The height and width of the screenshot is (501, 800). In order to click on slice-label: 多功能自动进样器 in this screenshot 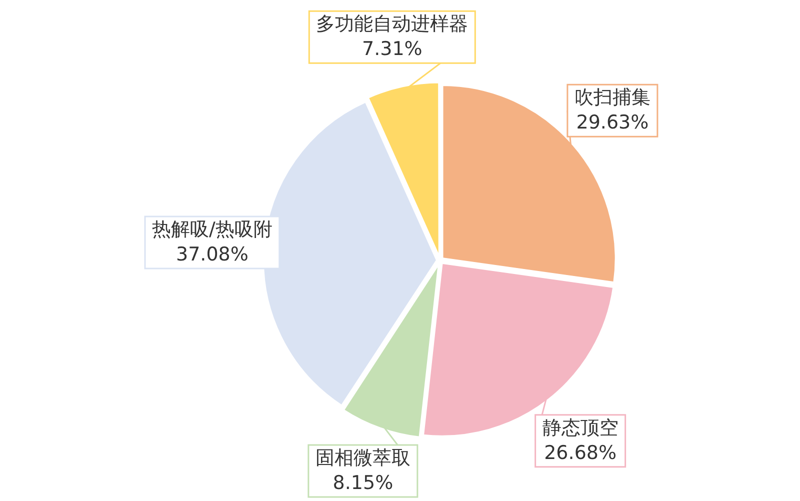, I will do `click(392, 24)`.